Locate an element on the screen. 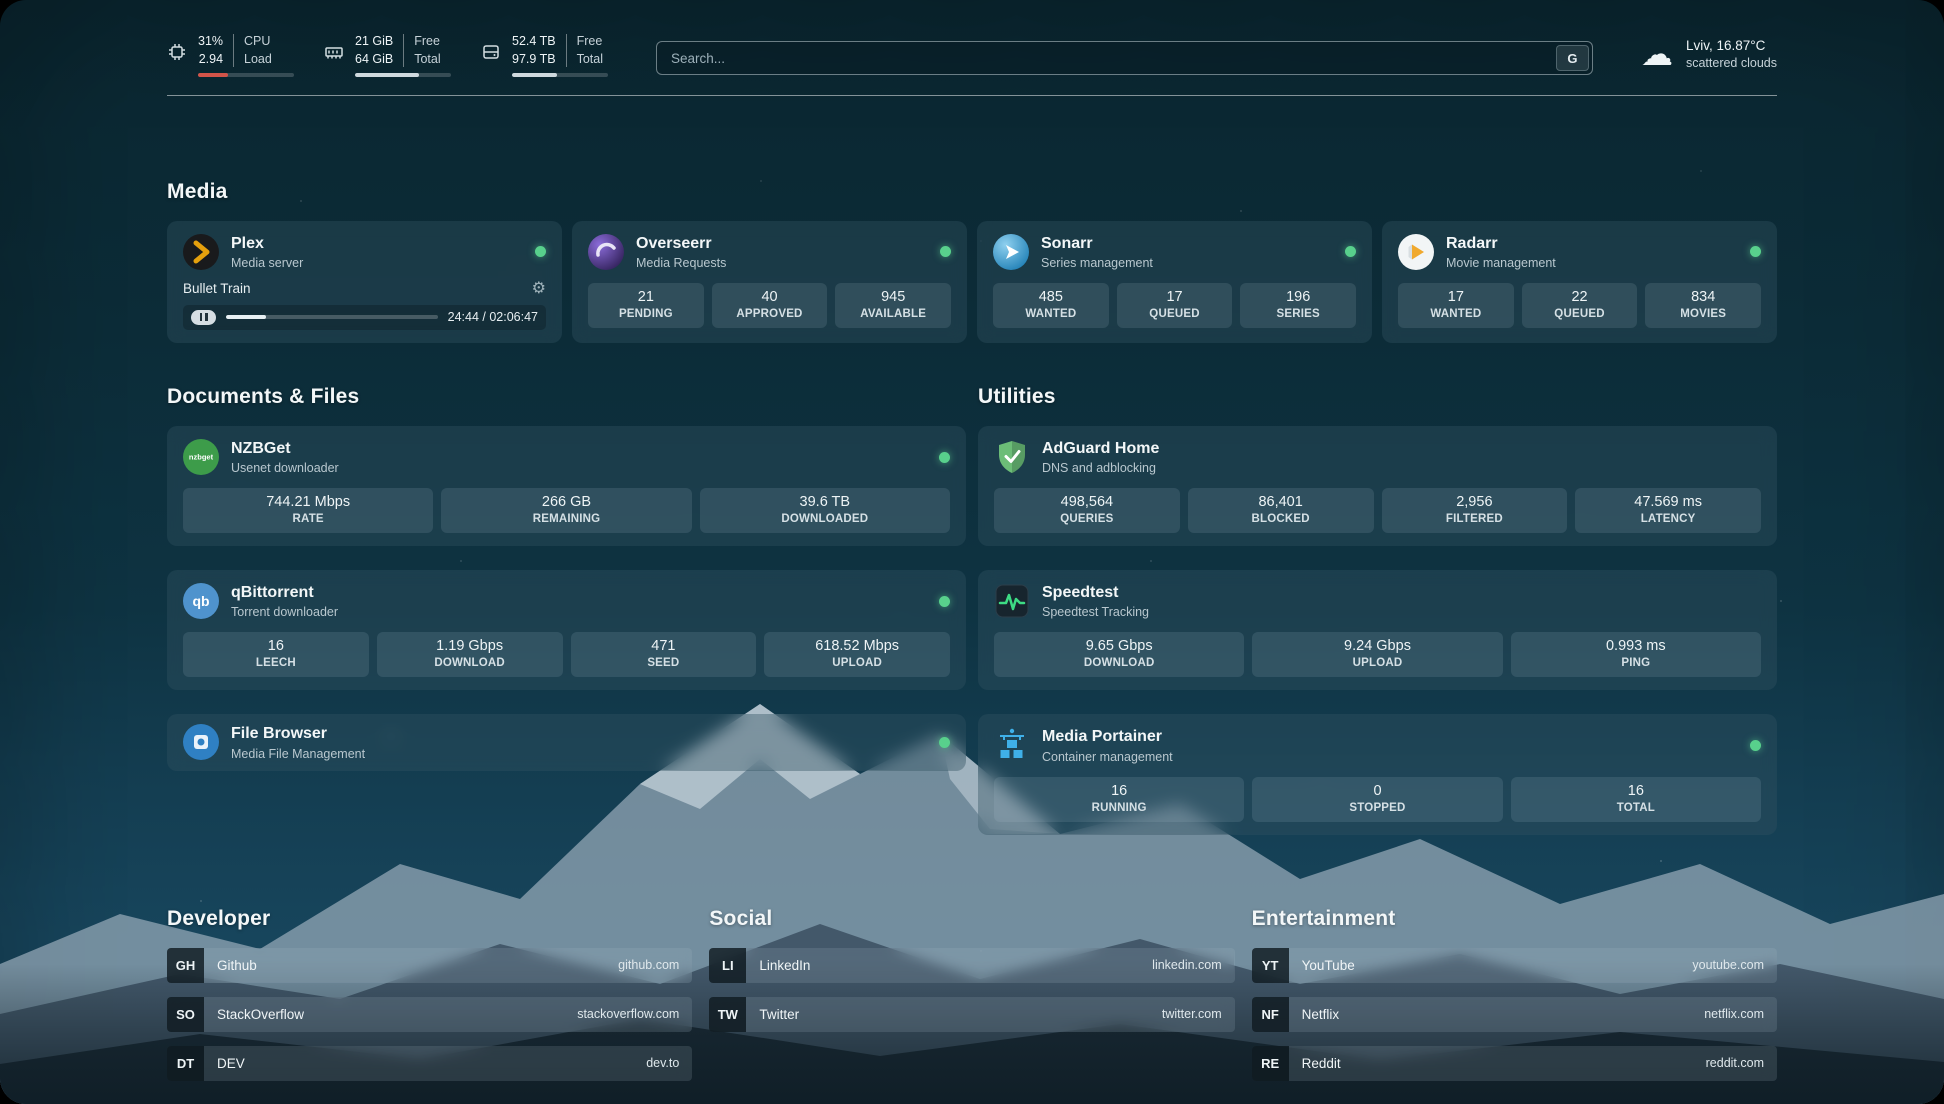 The image size is (1944, 1104). stat-latency: 47.569 ms LATENCY is located at coordinates (1668, 511).